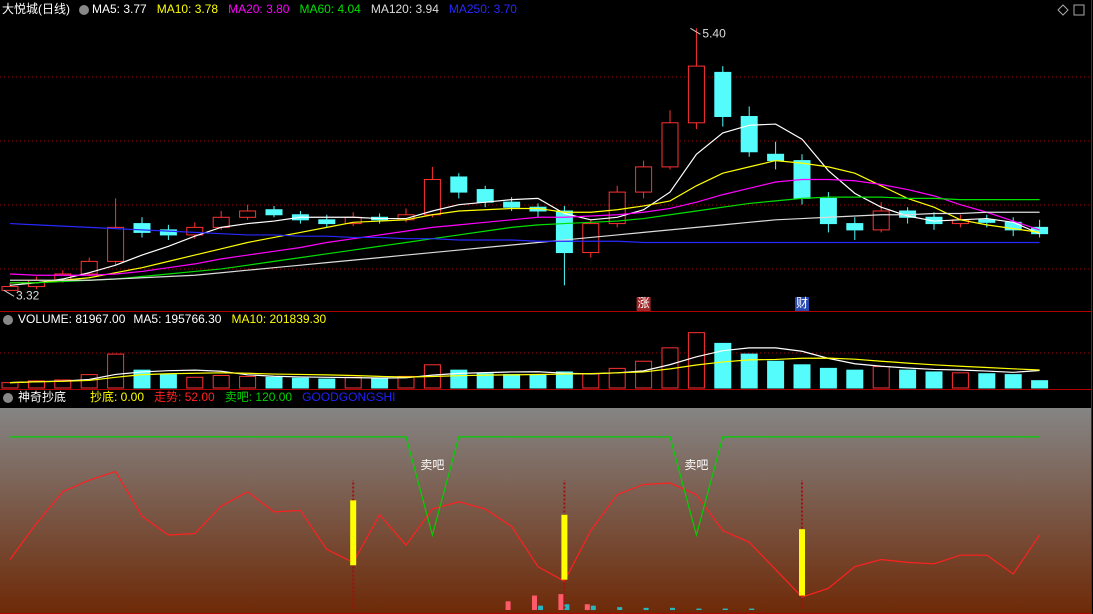  What do you see at coordinates (278, 319) in the screenshot?
I see `legend-text: MA10: 201839.30` at bounding box center [278, 319].